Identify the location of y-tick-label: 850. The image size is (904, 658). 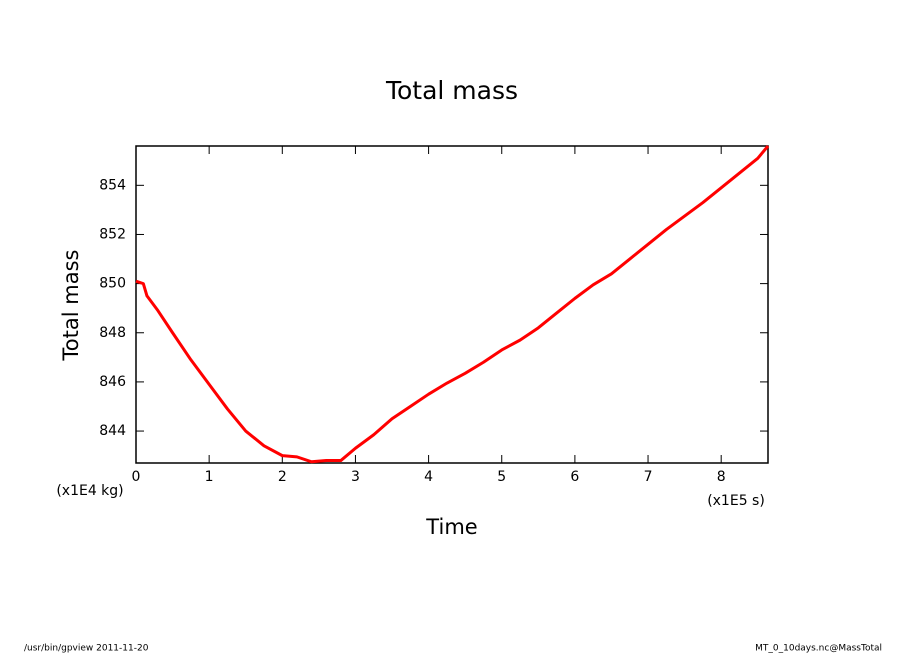
(112, 284).